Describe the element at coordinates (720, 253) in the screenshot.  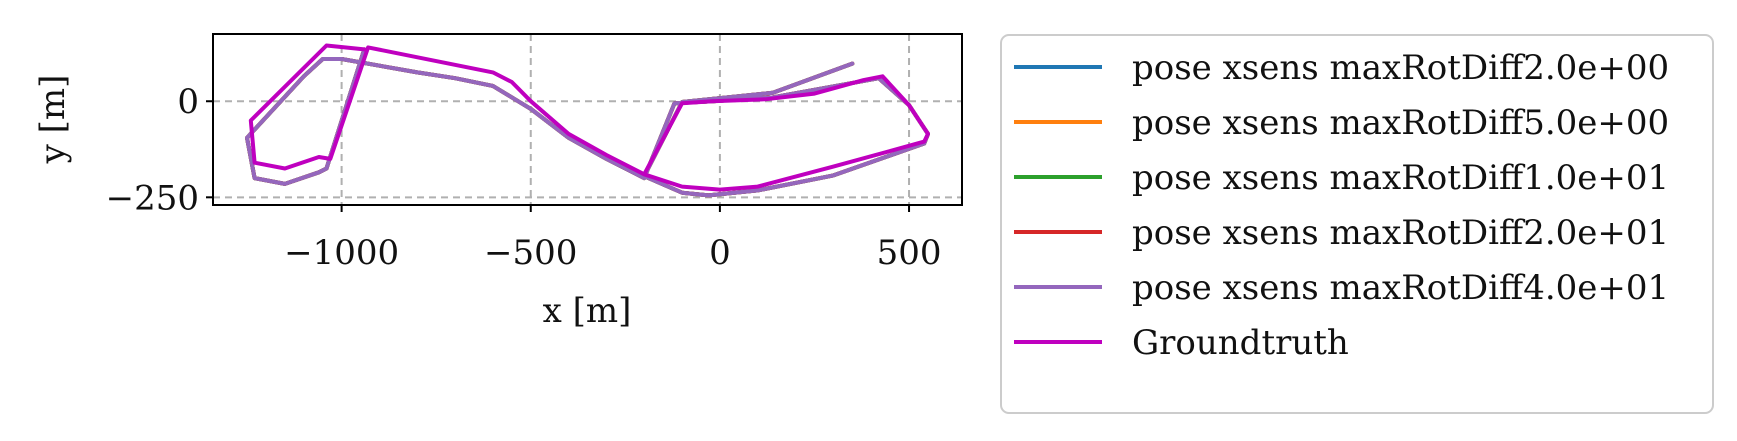
I see `x-tick-label: 0` at that location.